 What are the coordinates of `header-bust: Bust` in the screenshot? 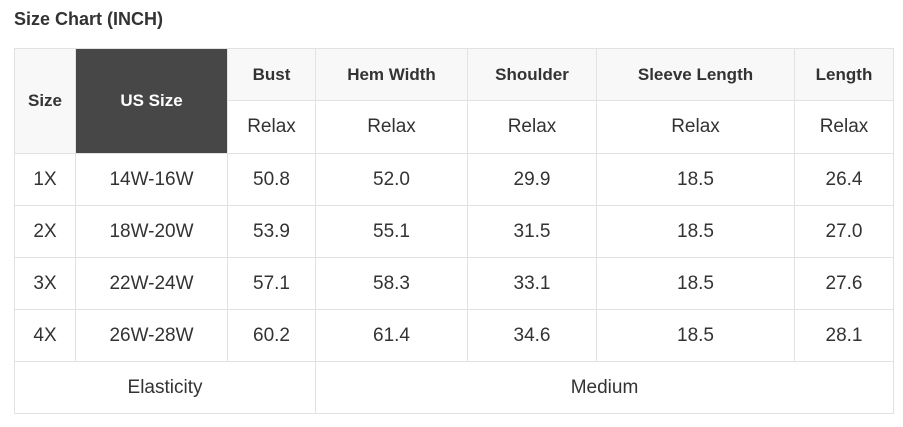 It's located at (271, 74).